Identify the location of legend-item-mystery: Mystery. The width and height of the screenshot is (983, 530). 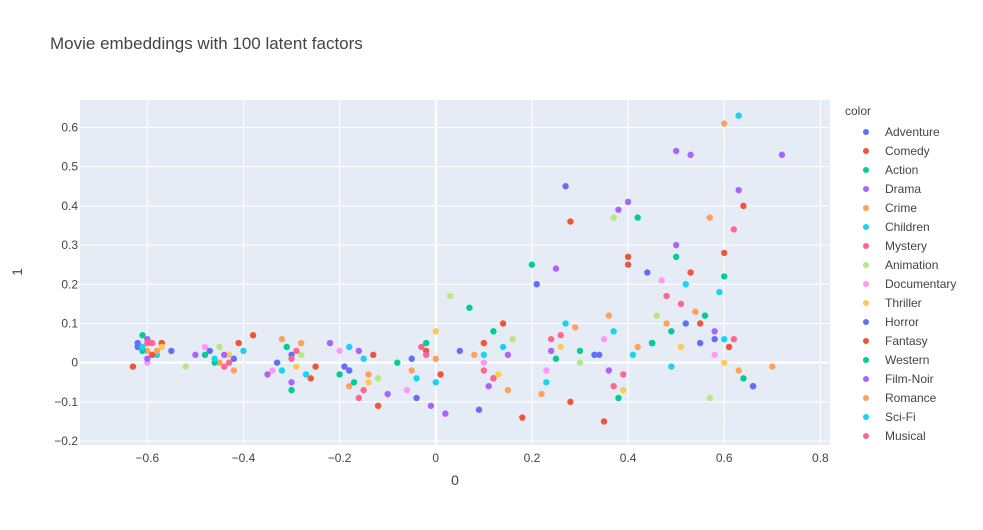
(900, 245).